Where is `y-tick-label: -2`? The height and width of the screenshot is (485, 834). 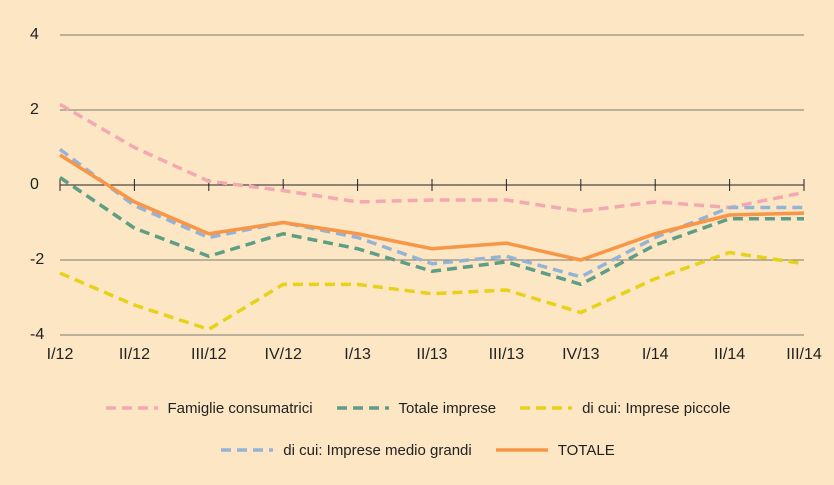
y-tick-label: -2 is located at coordinates (37, 259).